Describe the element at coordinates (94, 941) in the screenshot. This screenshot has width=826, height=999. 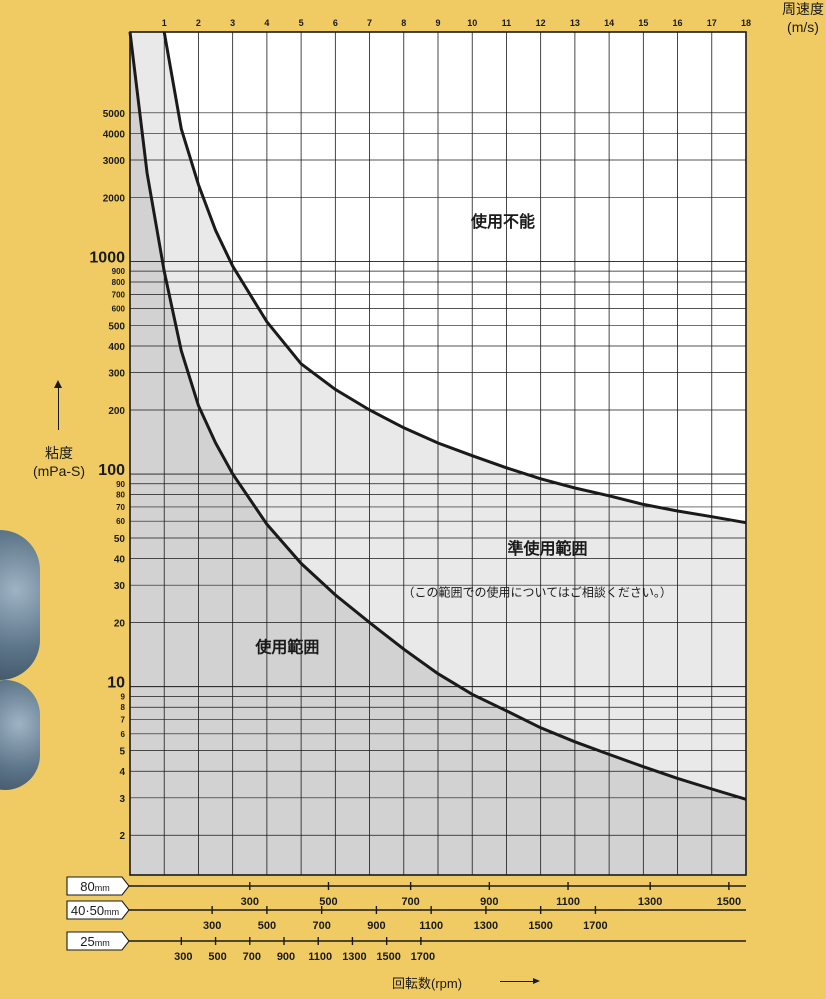
I see `impeller-size-label: 25mm` at that location.